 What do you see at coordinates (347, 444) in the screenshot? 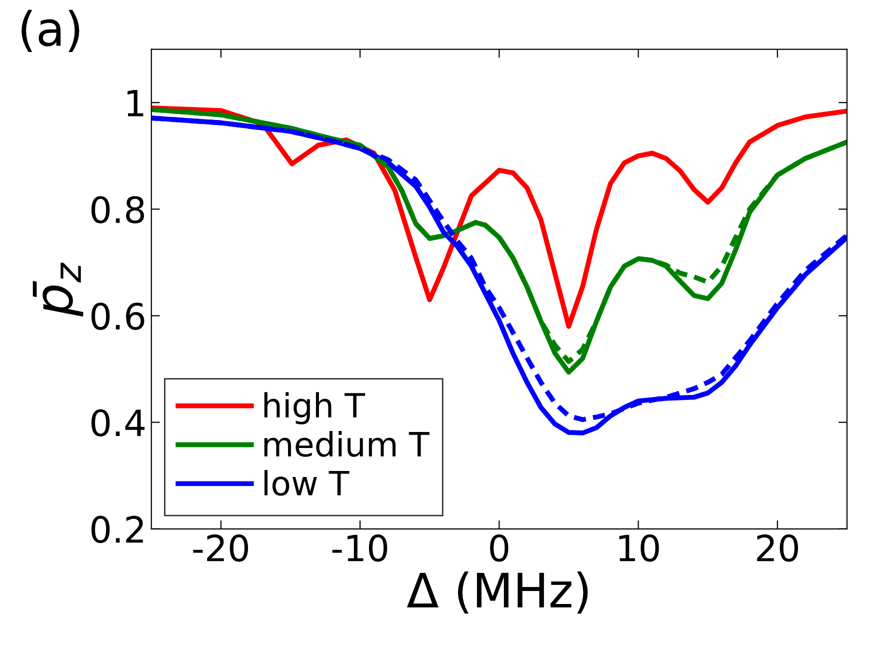
I see `legend-label: medium T` at bounding box center [347, 444].